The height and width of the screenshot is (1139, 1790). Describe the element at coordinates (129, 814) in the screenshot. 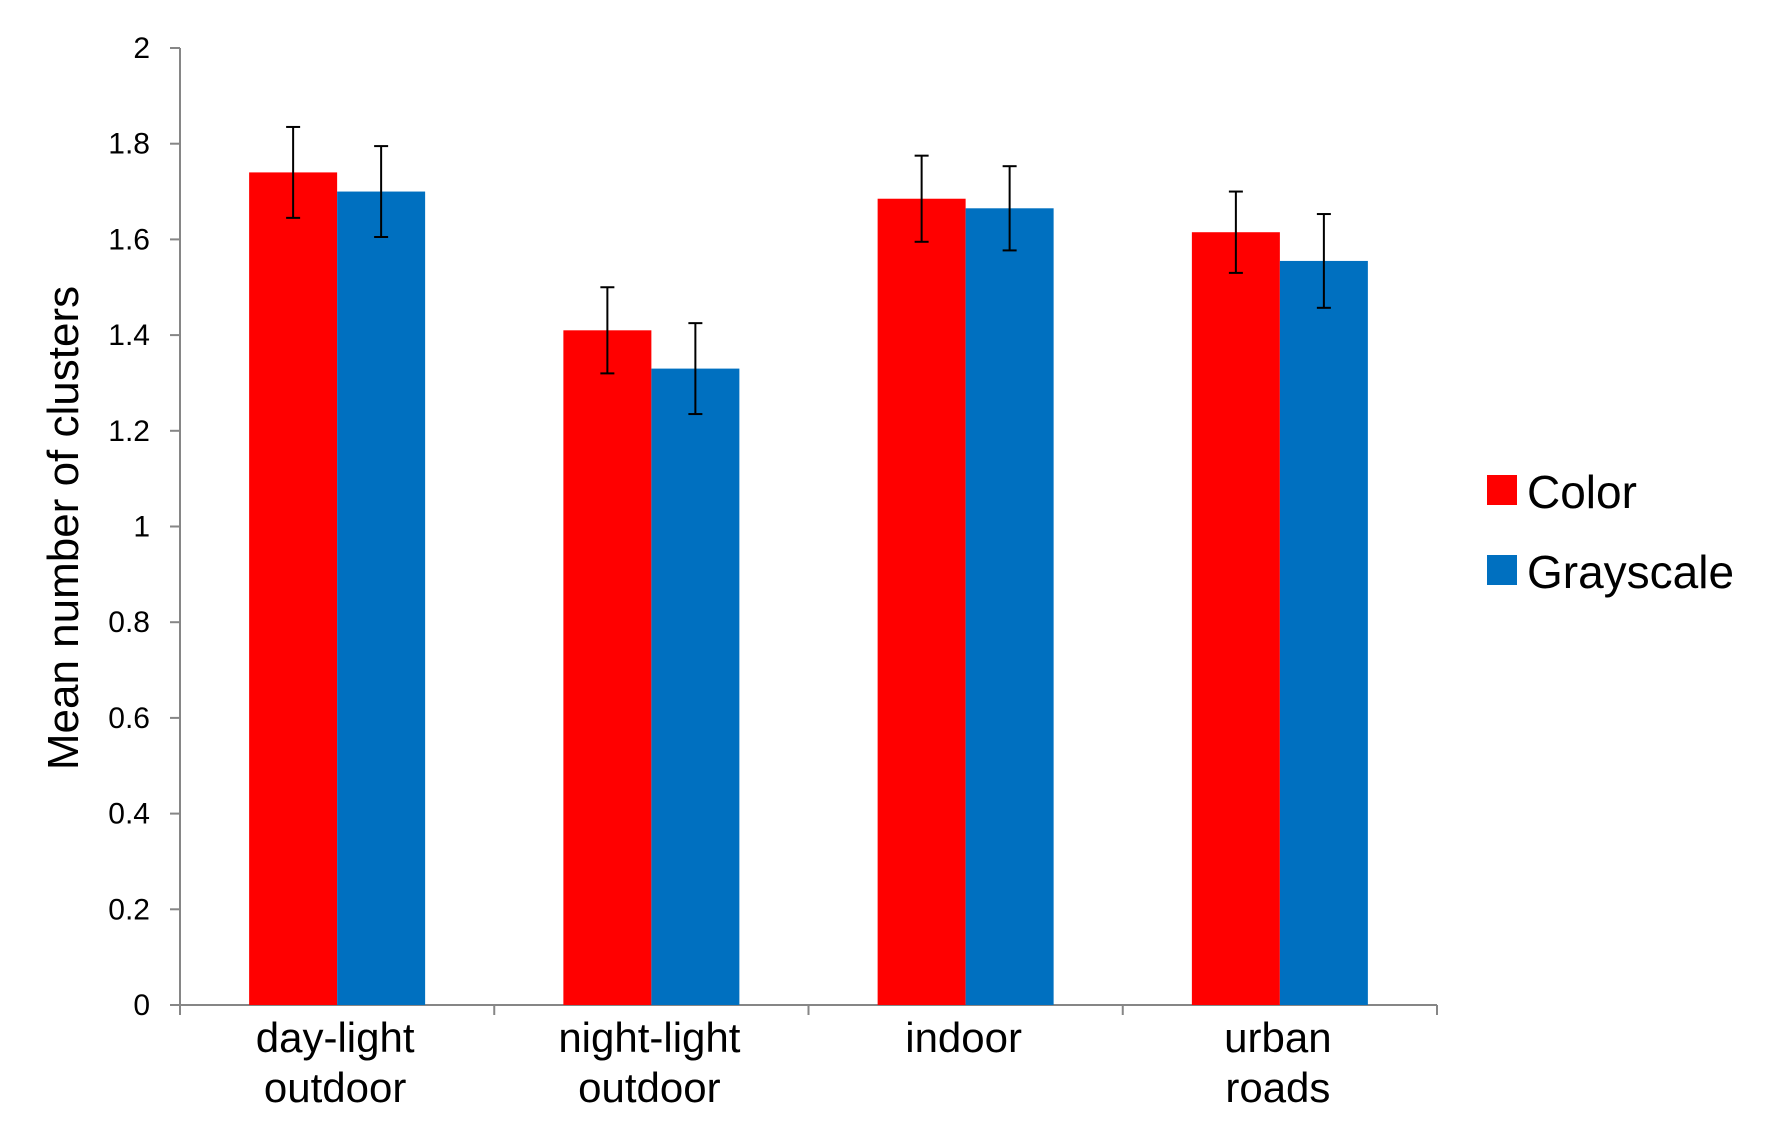

I see `y-tick-label: 0.4` at that location.